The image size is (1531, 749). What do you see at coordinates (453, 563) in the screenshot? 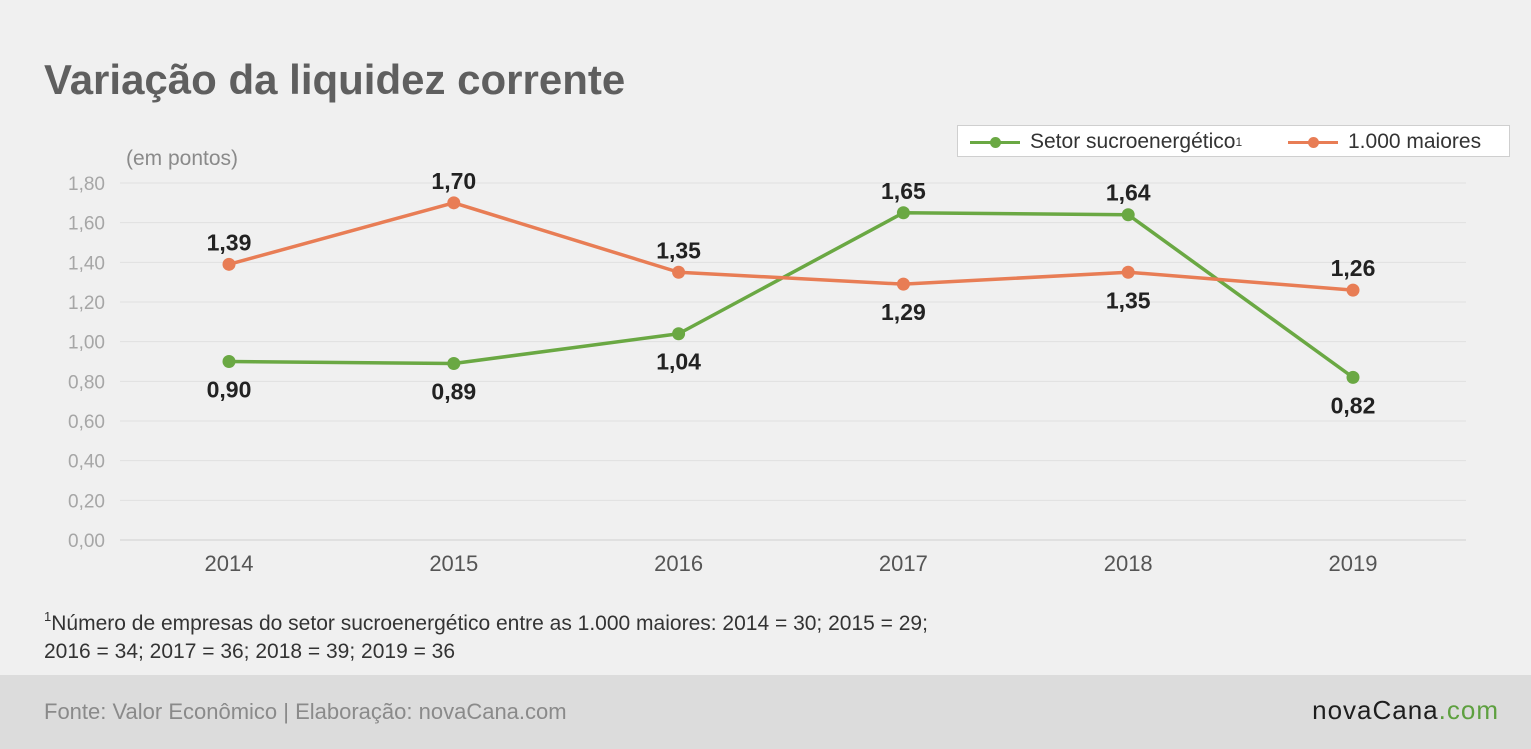
I see `x-tick-label: 2015` at bounding box center [453, 563].